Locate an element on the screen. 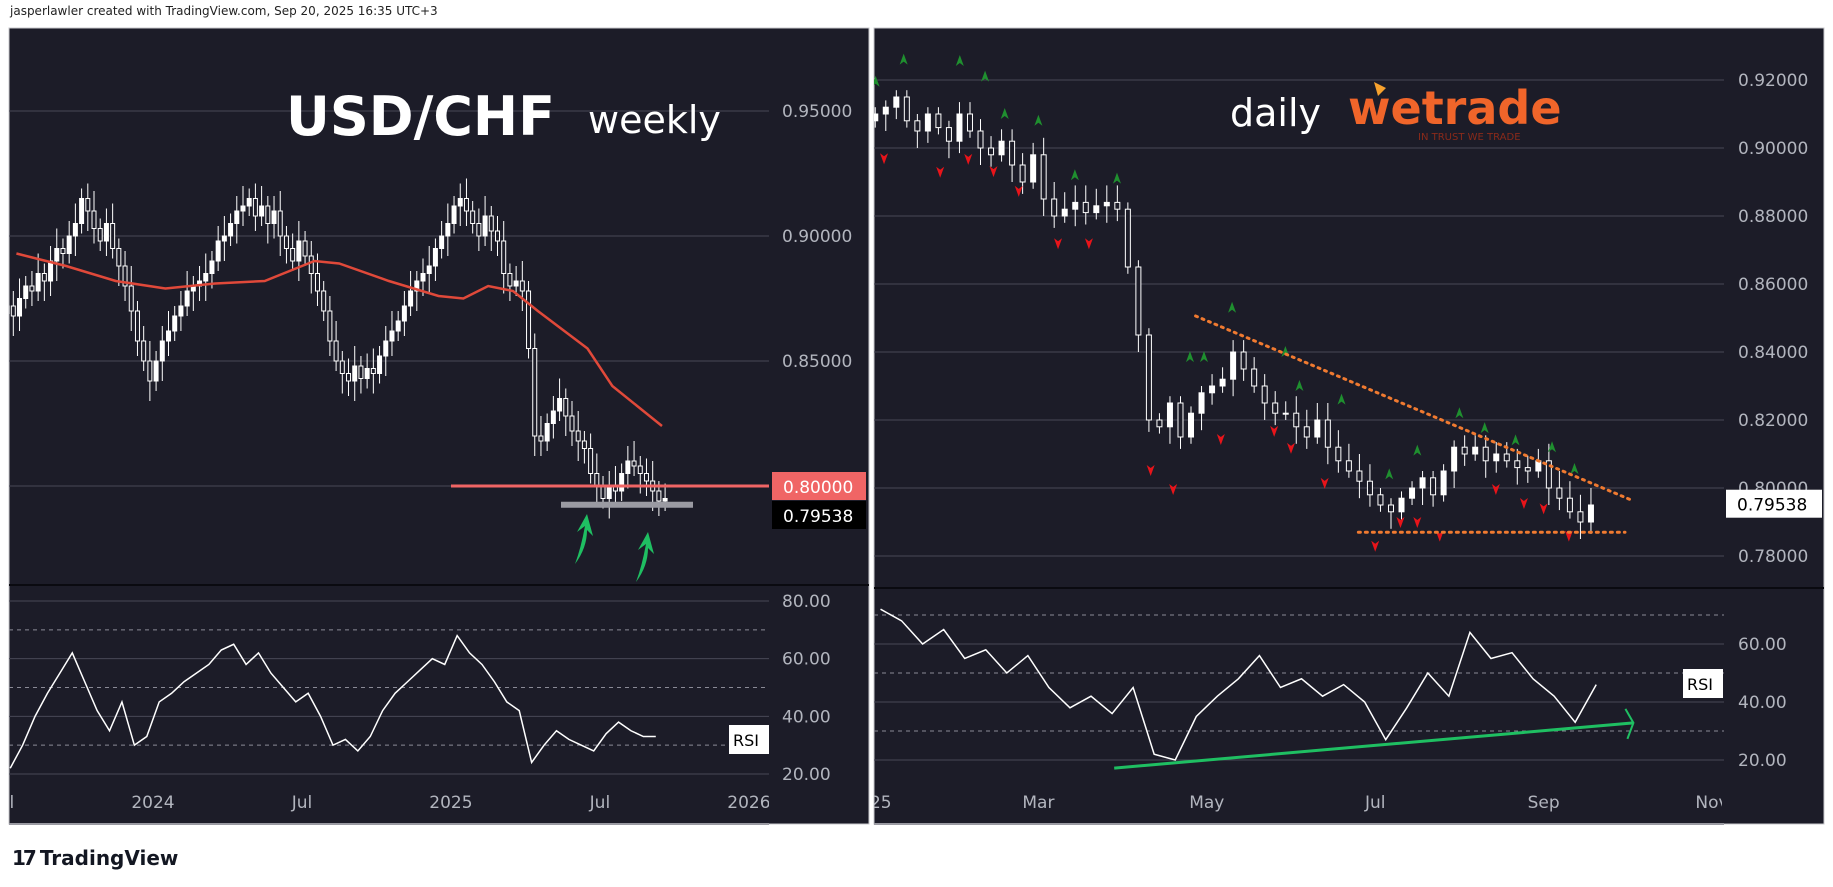  brand-tagline: IN TRUST WE TRADE is located at coordinates (1469, 137).